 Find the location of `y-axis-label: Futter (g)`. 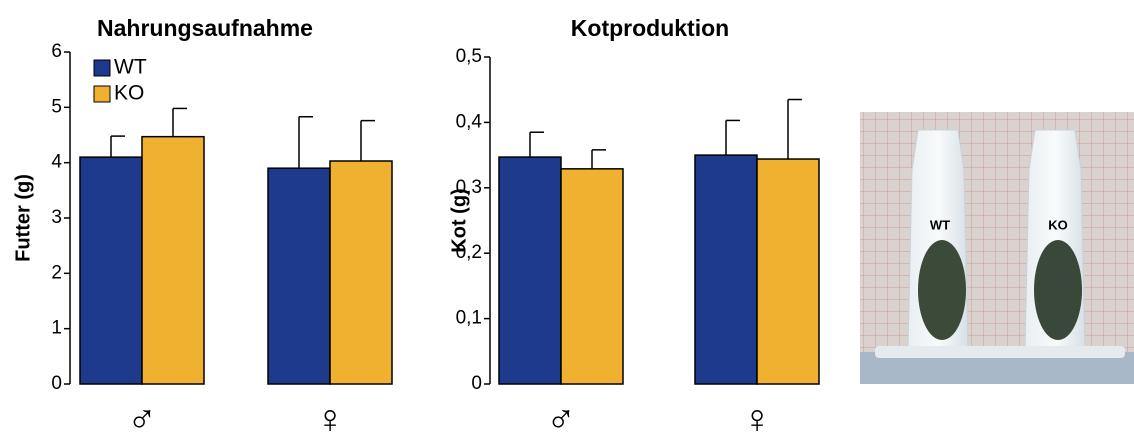

y-axis-label: Futter (g) is located at coordinates (23, 218).